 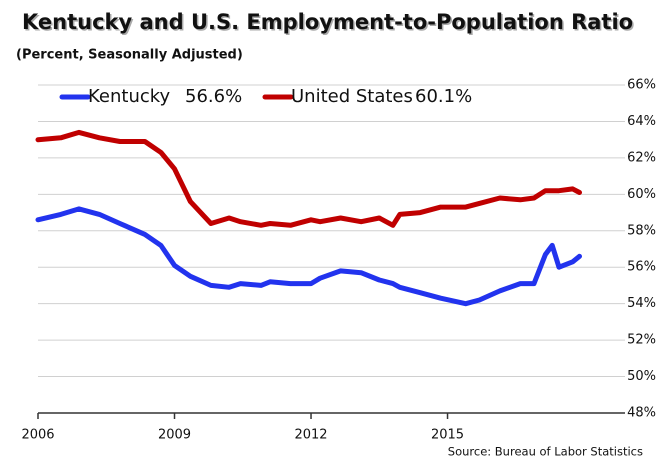 What do you see at coordinates (641, 376) in the screenshot?
I see `y-tick-label: 50%` at bounding box center [641, 376].